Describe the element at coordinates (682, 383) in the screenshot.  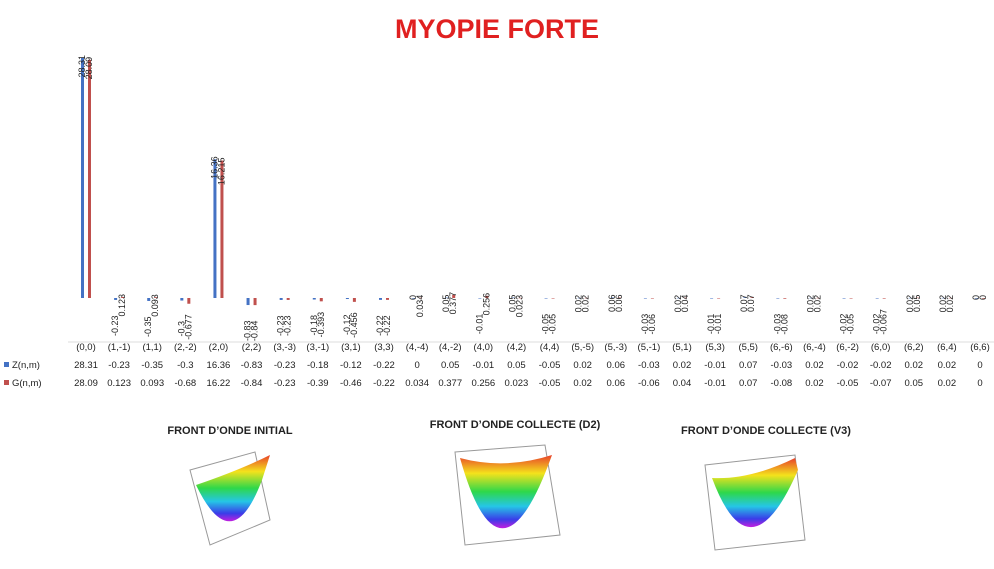
I see `table-cell: 0.04` at that location.